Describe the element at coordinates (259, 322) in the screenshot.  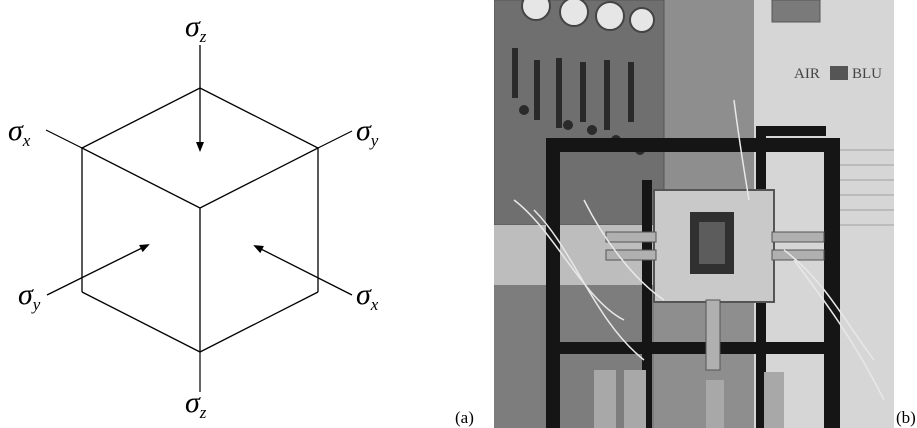
I see `cube-edge-bottom-right` at that location.